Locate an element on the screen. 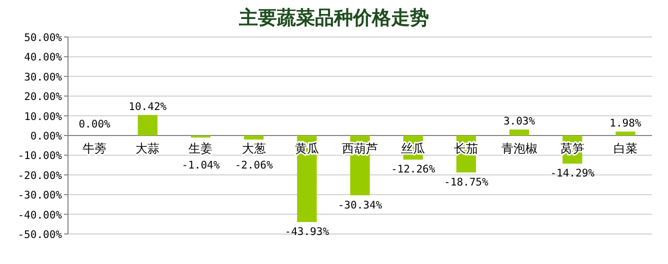 Image resolution: width=668 pixels, height=264 pixels. x-tick-label: 白菜 is located at coordinates (625, 149).